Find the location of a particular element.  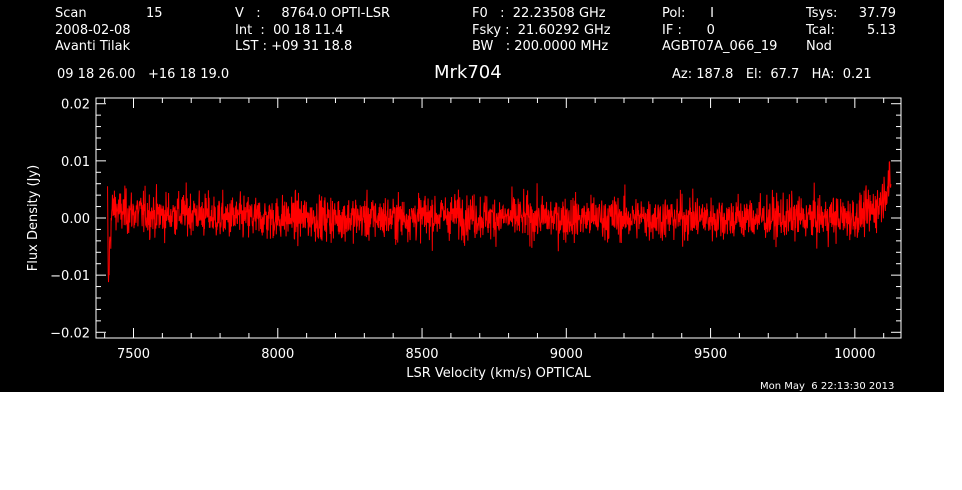

y-tick-label: 0.02 is located at coordinates (75, 105).